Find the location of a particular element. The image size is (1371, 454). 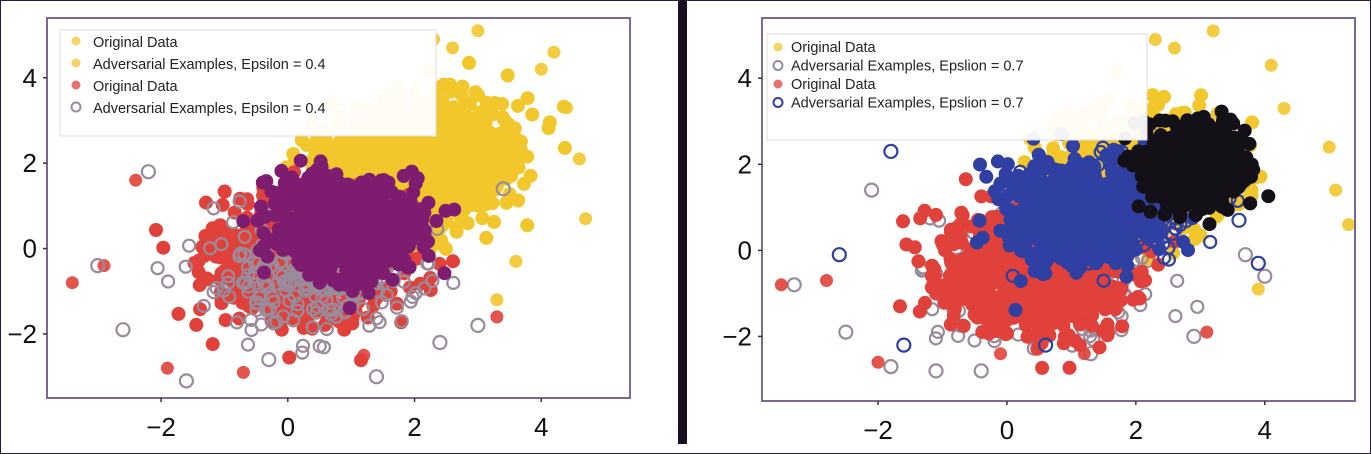

panel-divider is located at coordinates (682, 222).